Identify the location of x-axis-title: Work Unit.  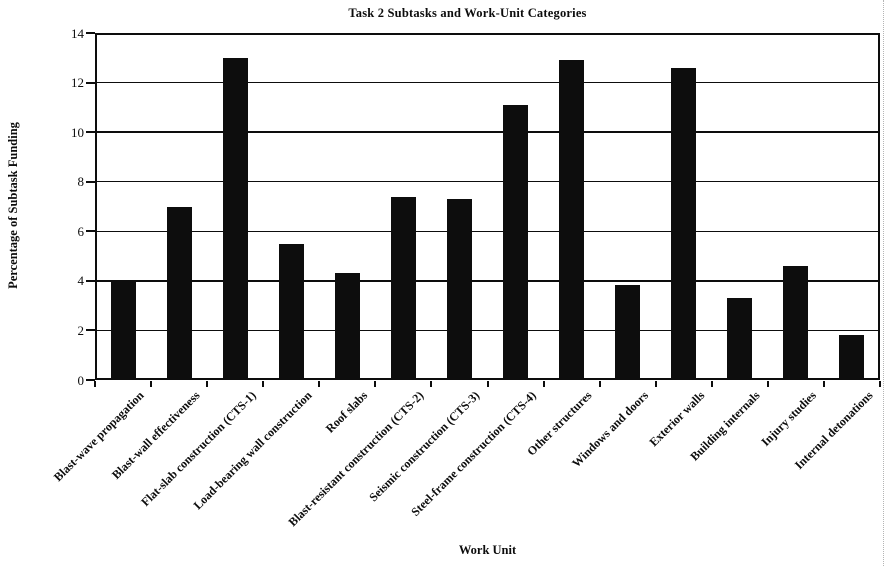
(487, 550).